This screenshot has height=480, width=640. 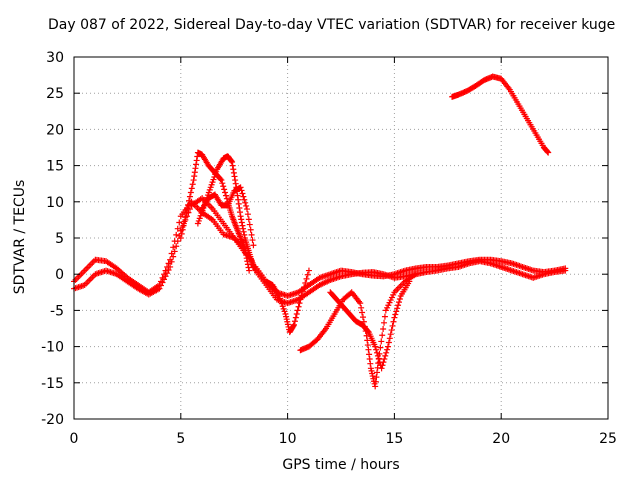 I want to click on y-tick-label: 0, so click(x=59, y=275).